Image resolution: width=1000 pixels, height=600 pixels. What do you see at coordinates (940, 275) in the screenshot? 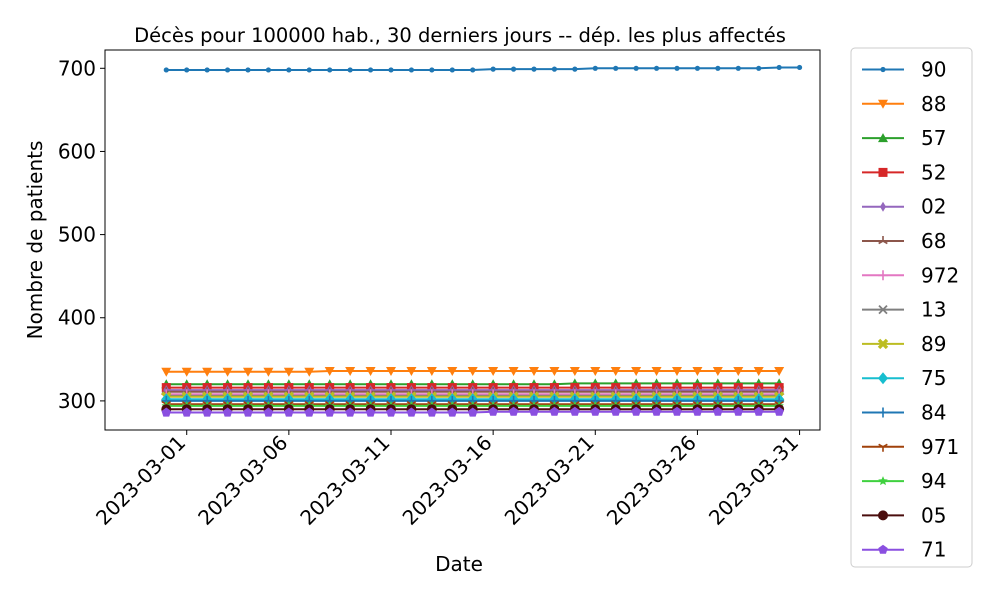
I see `legend-label: 972` at bounding box center [940, 275].